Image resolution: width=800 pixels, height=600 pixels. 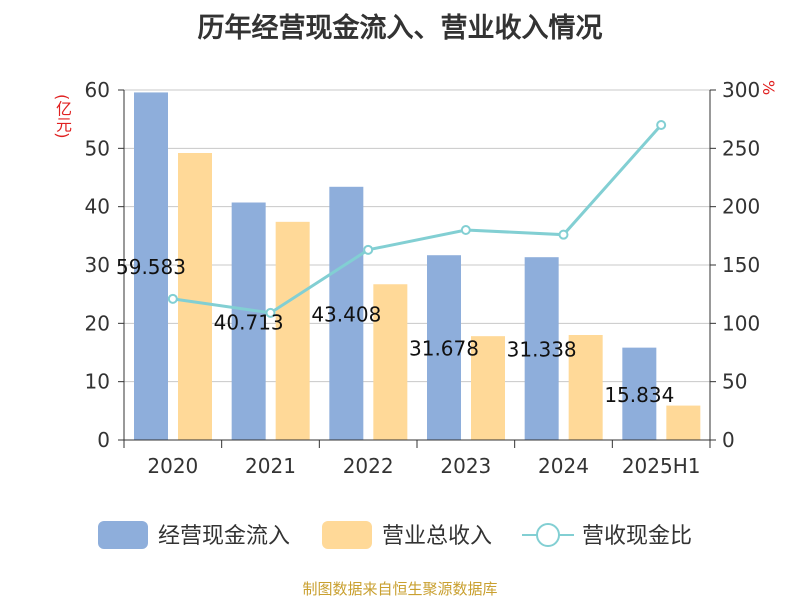 I want to click on x-tick-label: 2023, so click(x=465, y=466).